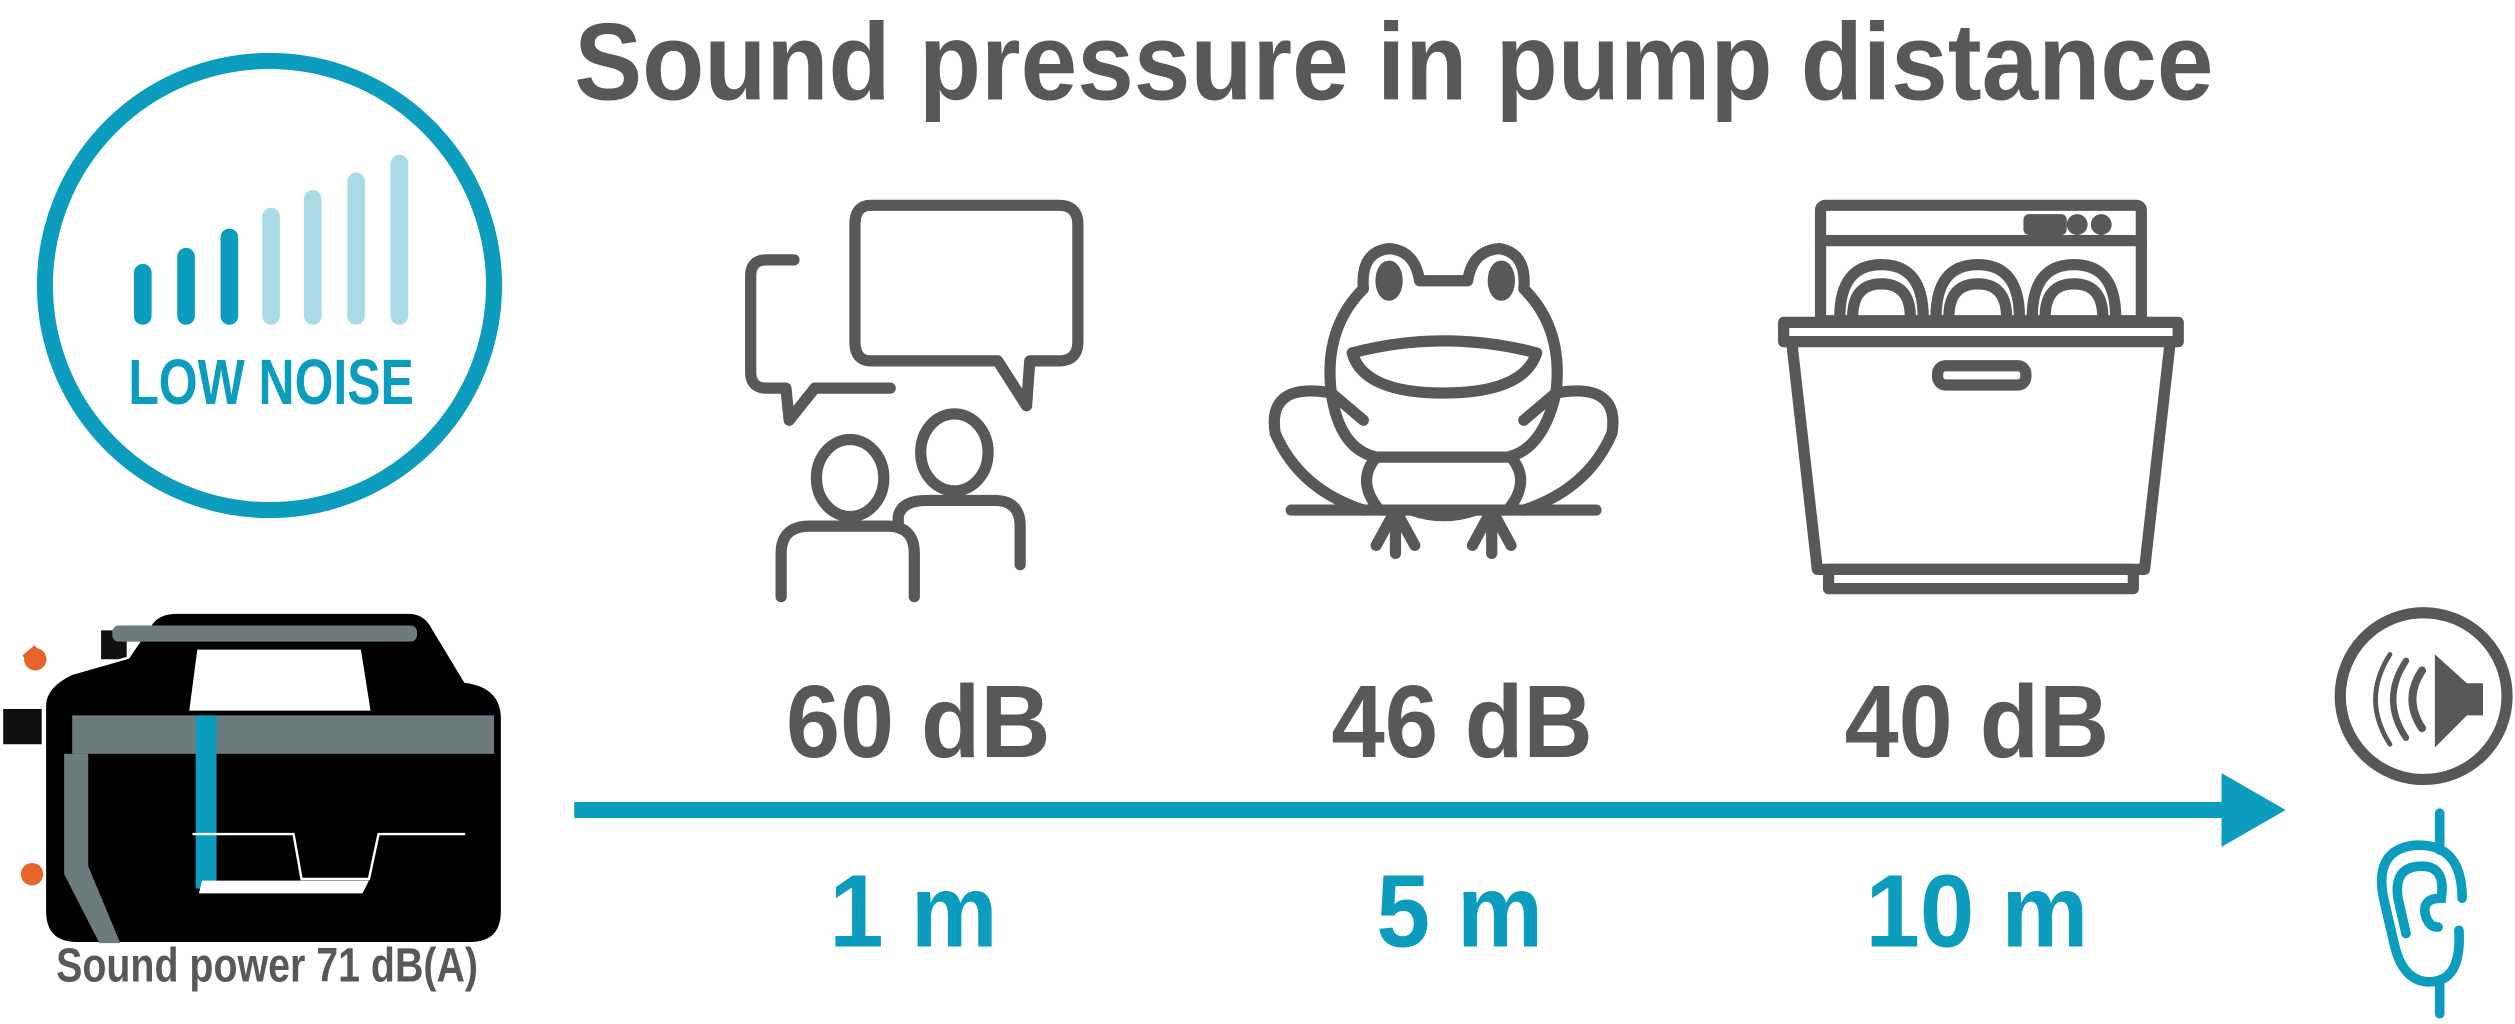 The height and width of the screenshot is (1024, 2515). I want to click on pump-illustration, so click(253, 778).